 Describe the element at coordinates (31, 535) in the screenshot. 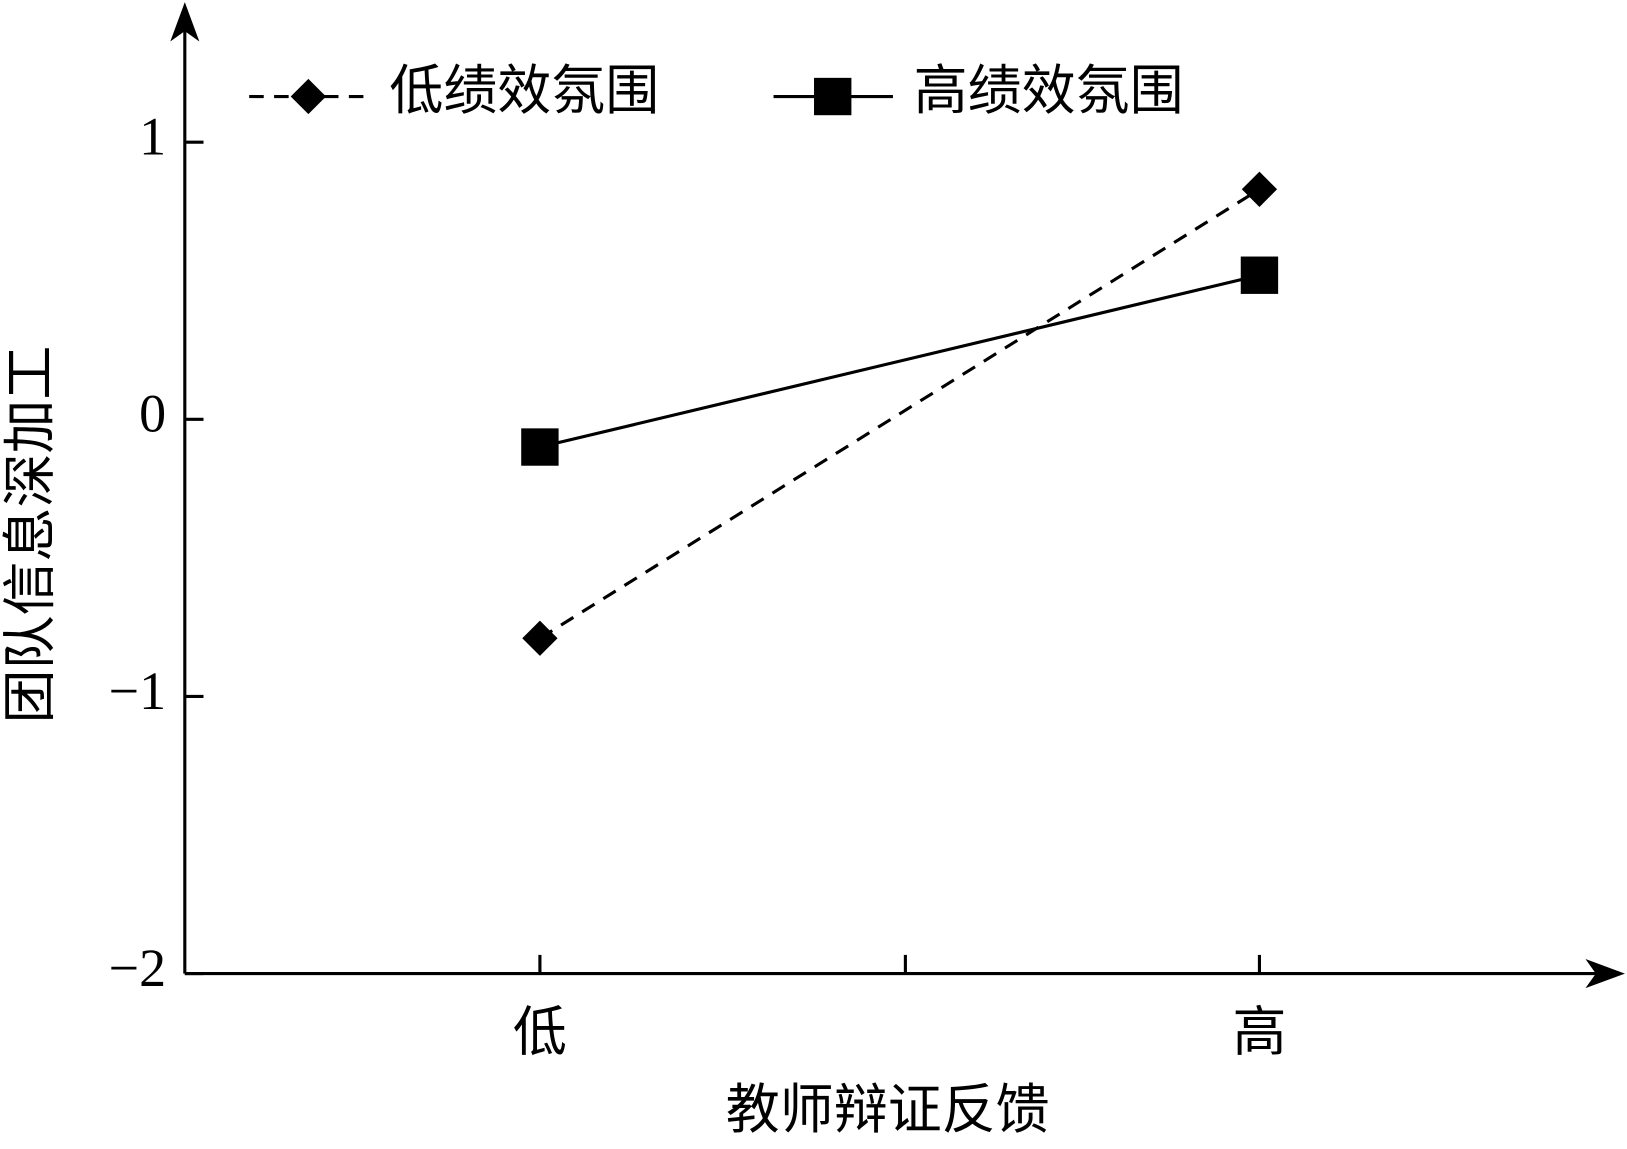

I see `y-axis-label: 团队信息深加工` at that location.